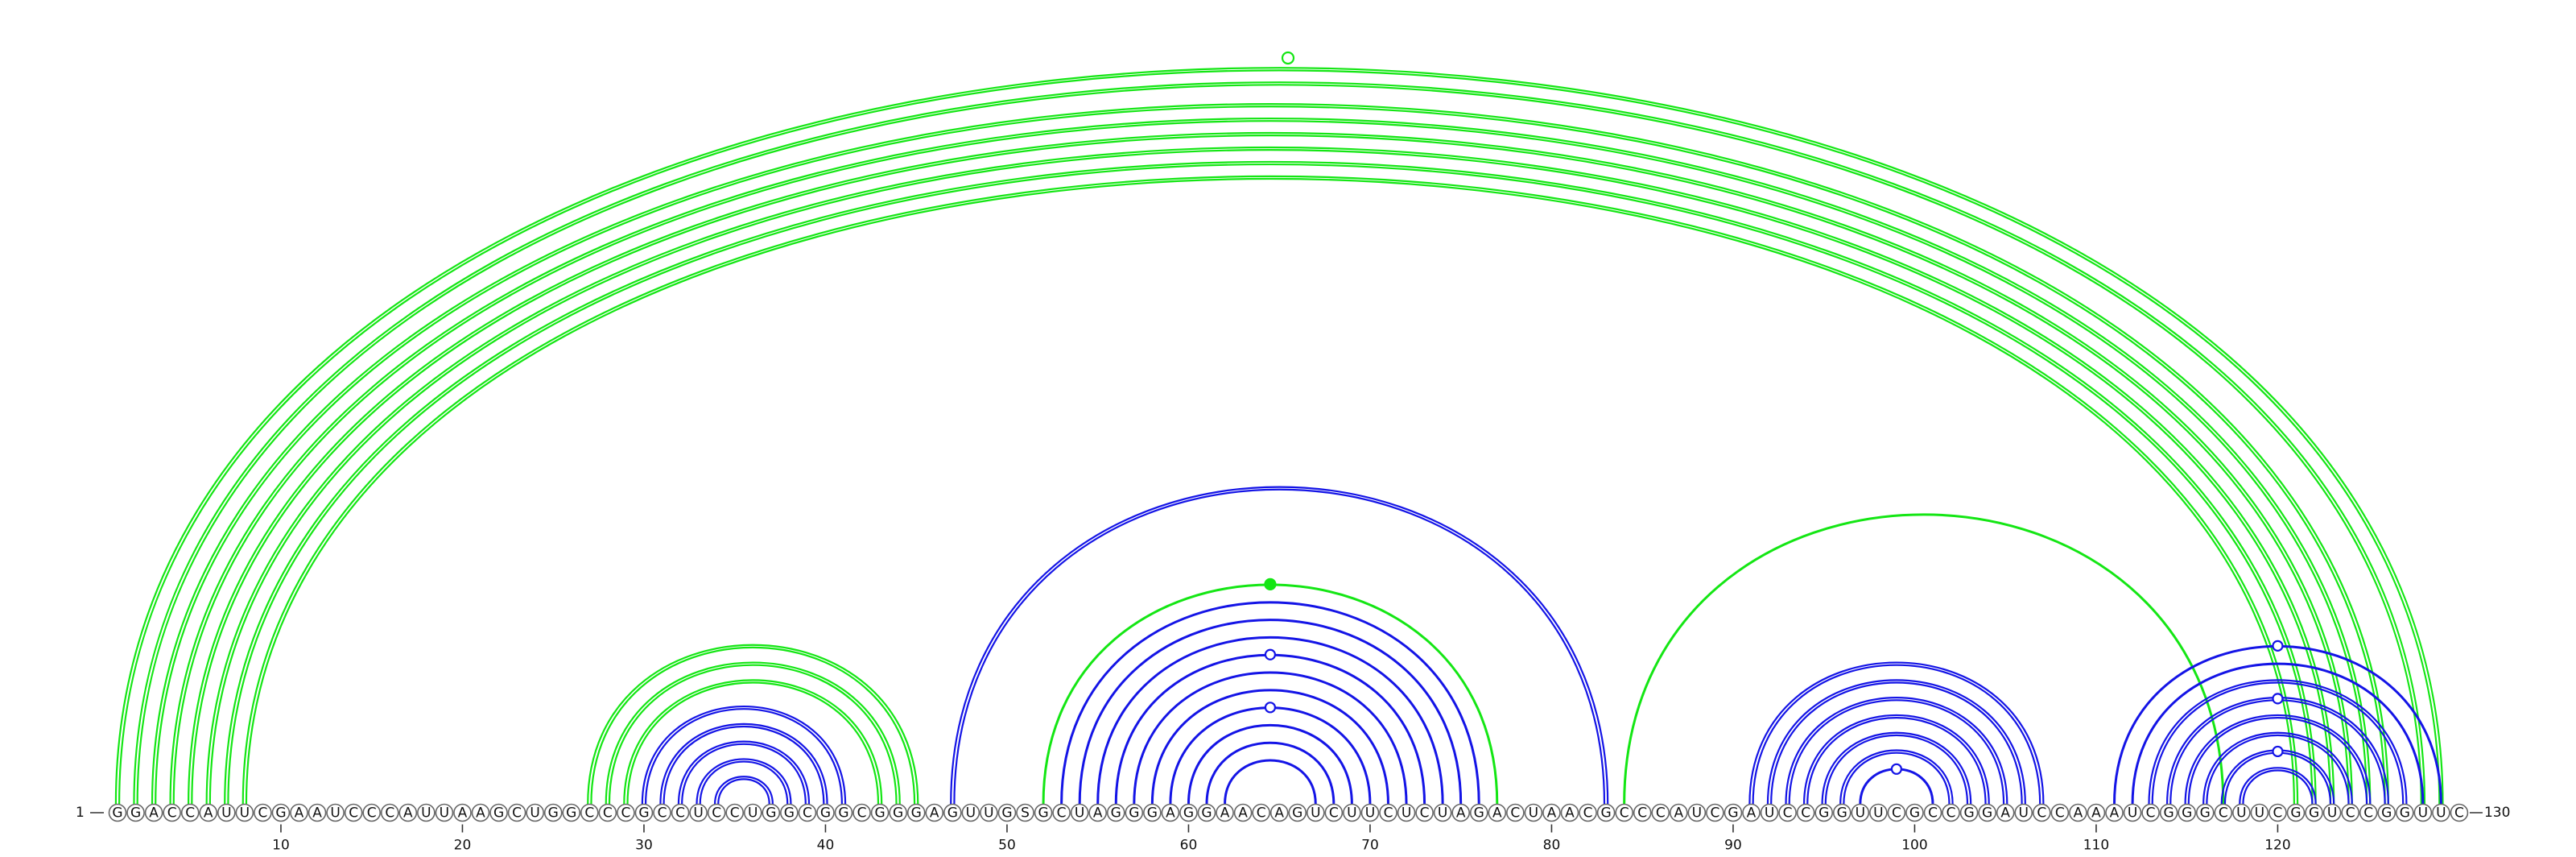  What do you see at coordinates (1878, 812) in the screenshot?
I see `nucleotide-98: U` at bounding box center [1878, 812].